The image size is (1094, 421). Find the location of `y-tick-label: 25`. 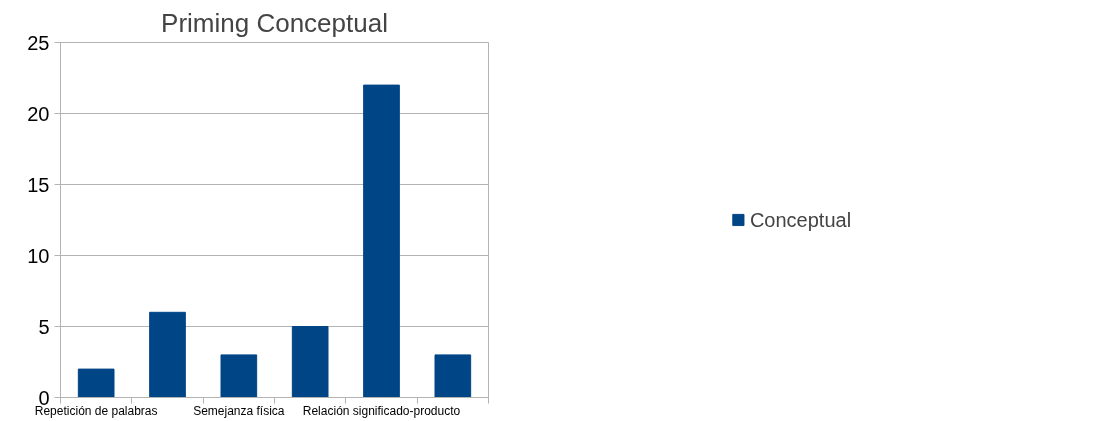

y-tick-label: 25 is located at coordinates (38, 42).